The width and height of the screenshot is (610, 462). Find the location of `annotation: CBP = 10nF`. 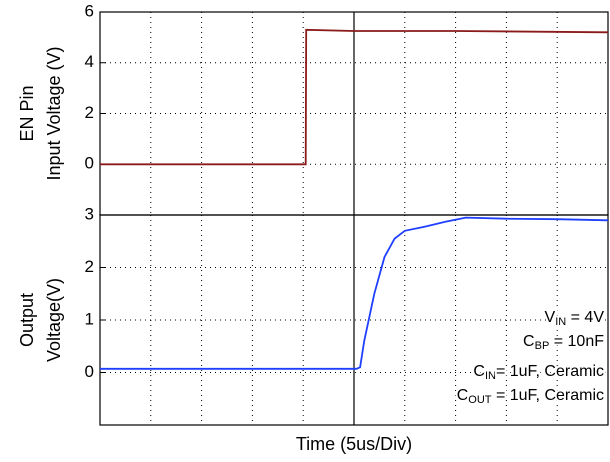

annotation: CBP = 10nF is located at coordinates (563, 342).